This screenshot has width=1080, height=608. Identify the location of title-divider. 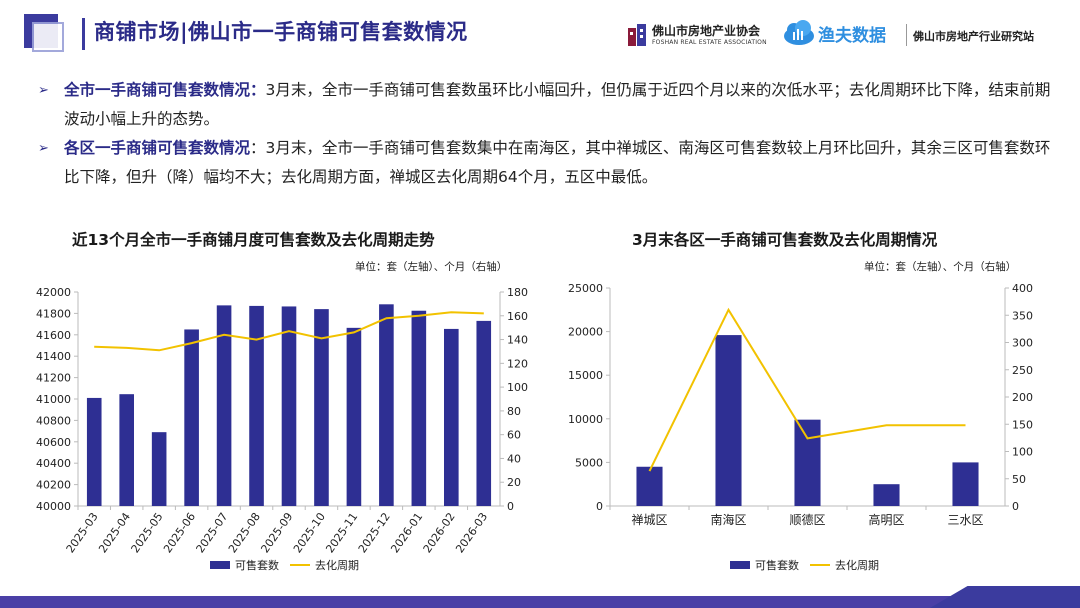
(83, 34).